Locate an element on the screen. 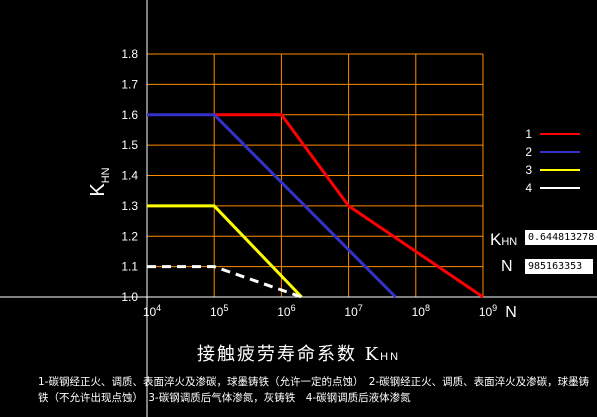 The width and height of the screenshot is (597, 417). legend-label-1: 1 is located at coordinates (528, 134).